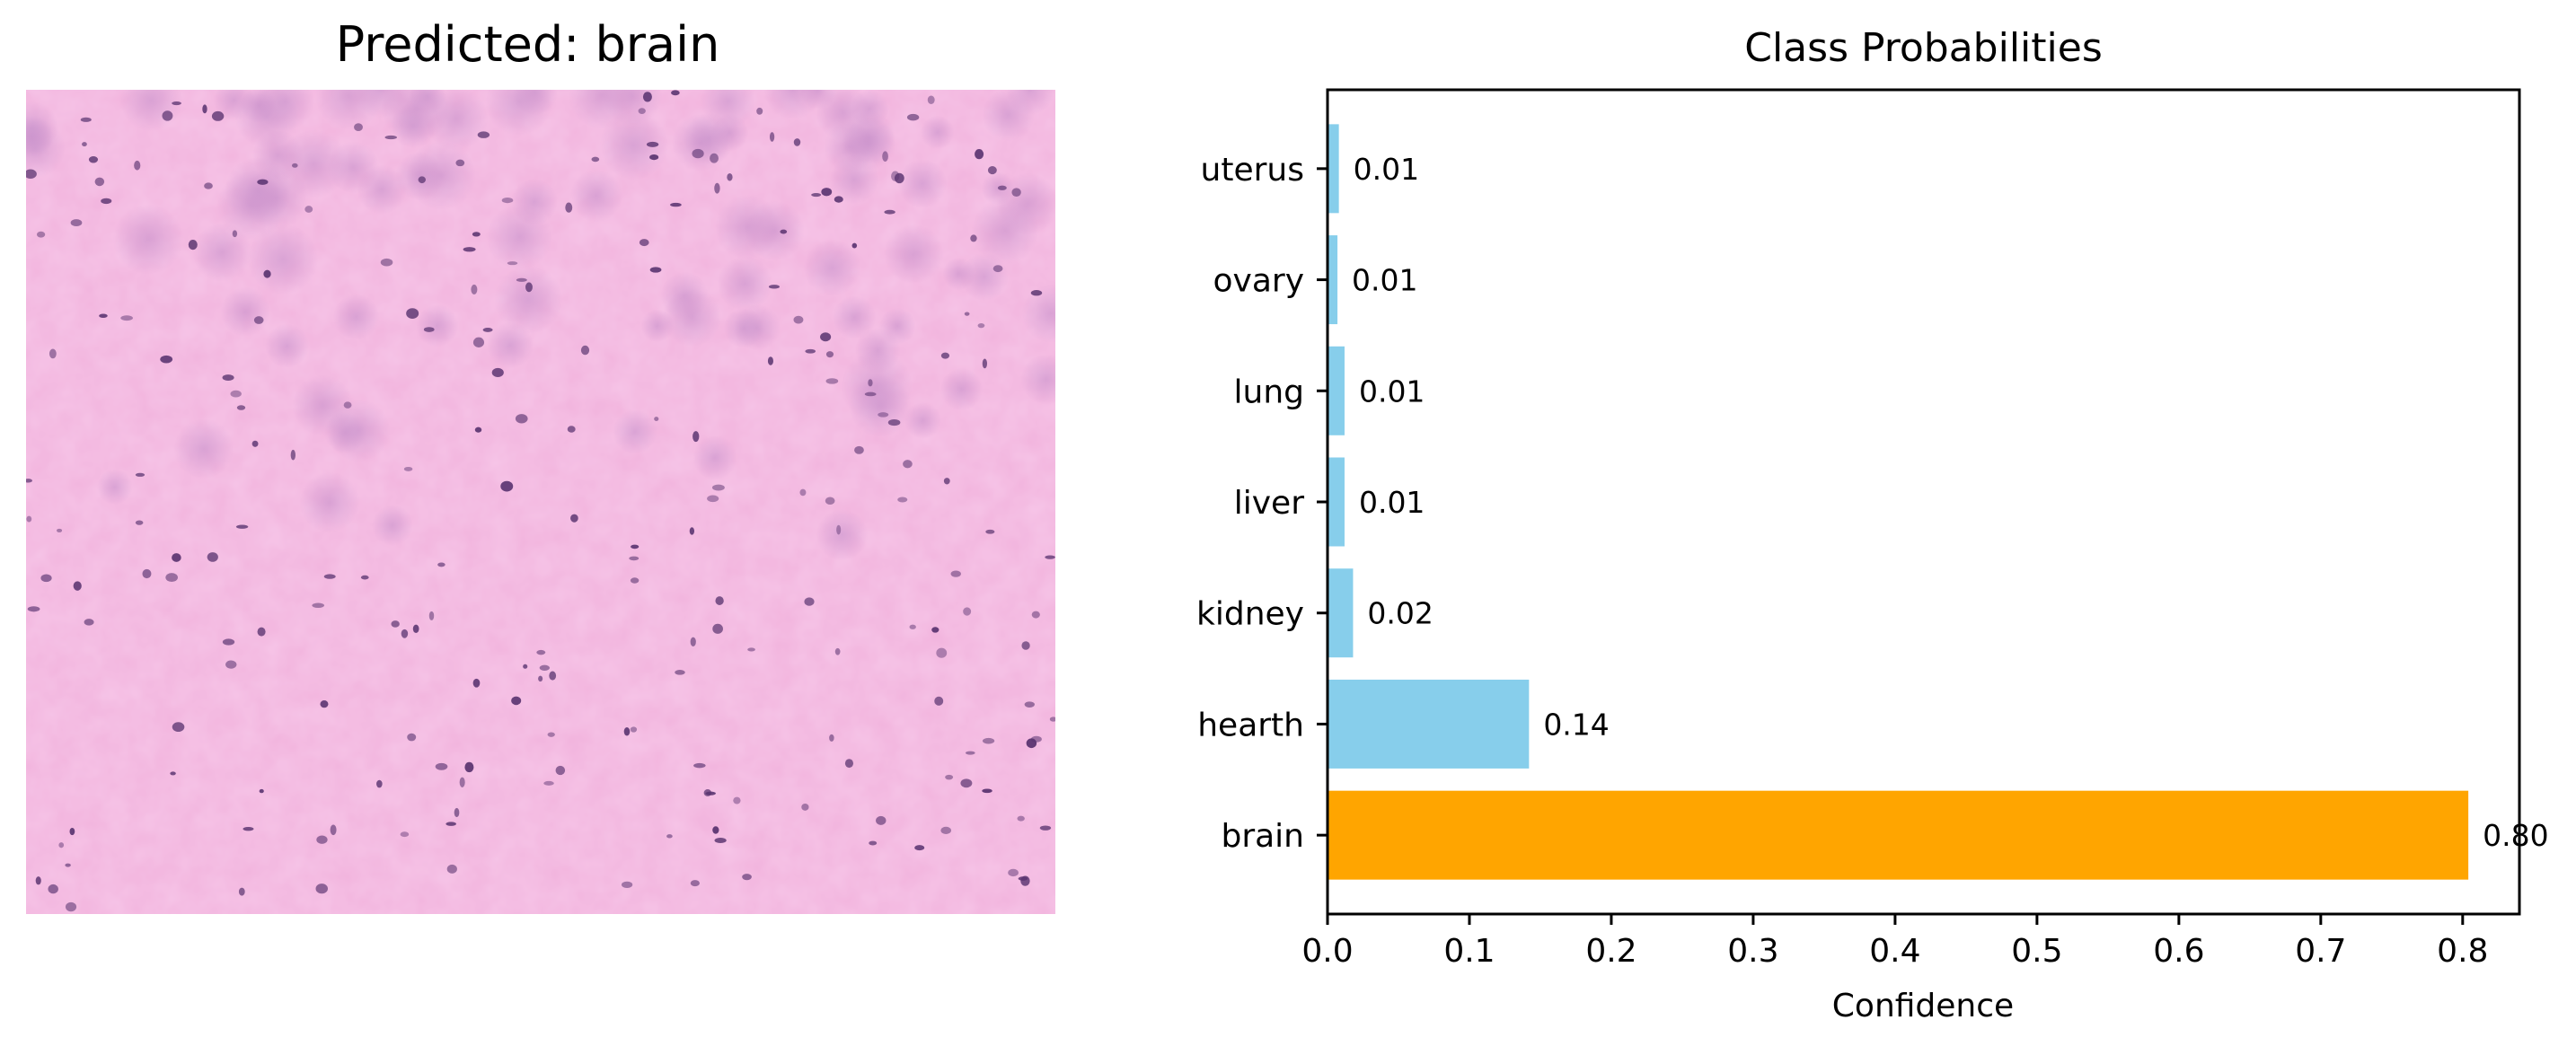 Image resolution: width=2576 pixels, height=1055 pixels. Describe the element at coordinates (1384, 280) in the screenshot. I see `data-label-ovary: 0.01` at that location.